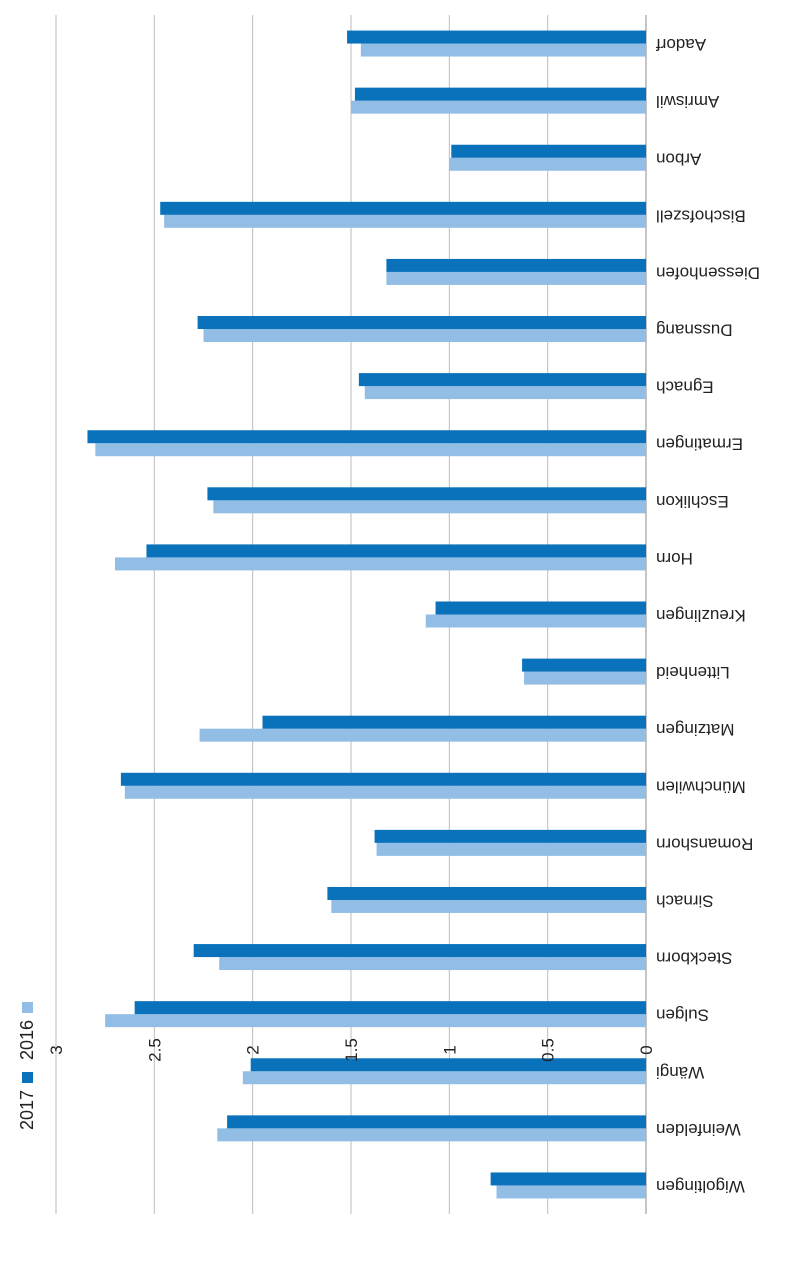 This screenshot has width=787, height=1283. Describe the element at coordinates (449, 1049) in the screenshot. I see `x-tick-label: 1` at that location.